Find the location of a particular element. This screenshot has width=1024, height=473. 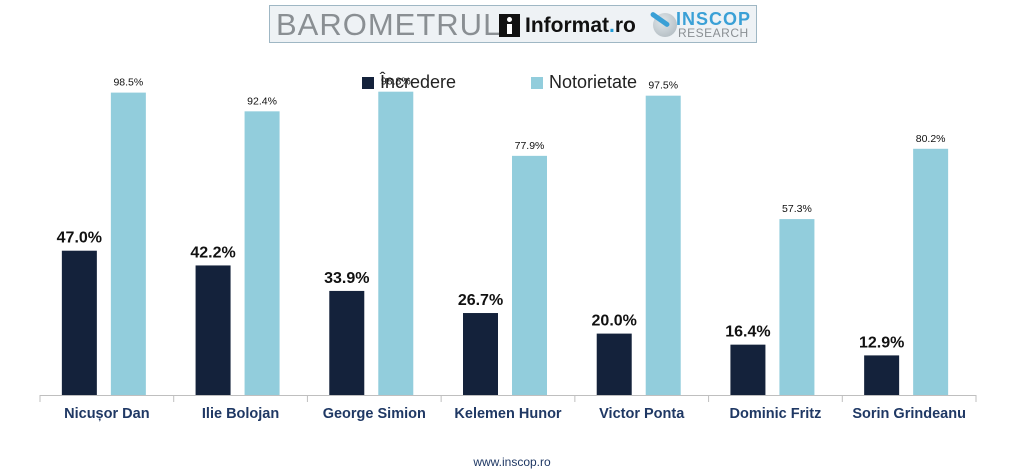

category-label: Nicușor Dan is located at coordinates (106, 414).